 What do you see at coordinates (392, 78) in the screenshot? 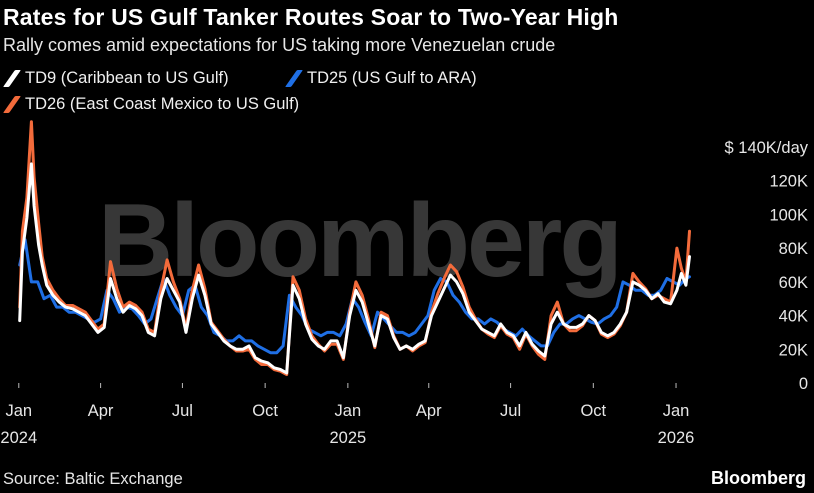
I see `legend-label-td25: TD25 (US Gulf to ARA)` at bounding box center [392, 78].